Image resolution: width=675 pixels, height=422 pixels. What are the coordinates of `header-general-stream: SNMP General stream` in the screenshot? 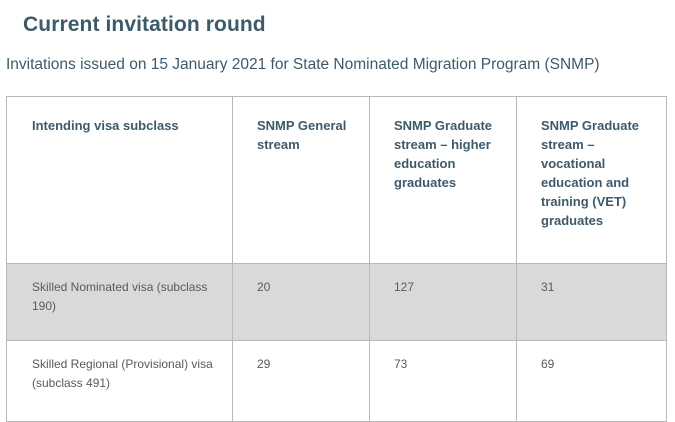 It's located at (301, 180).